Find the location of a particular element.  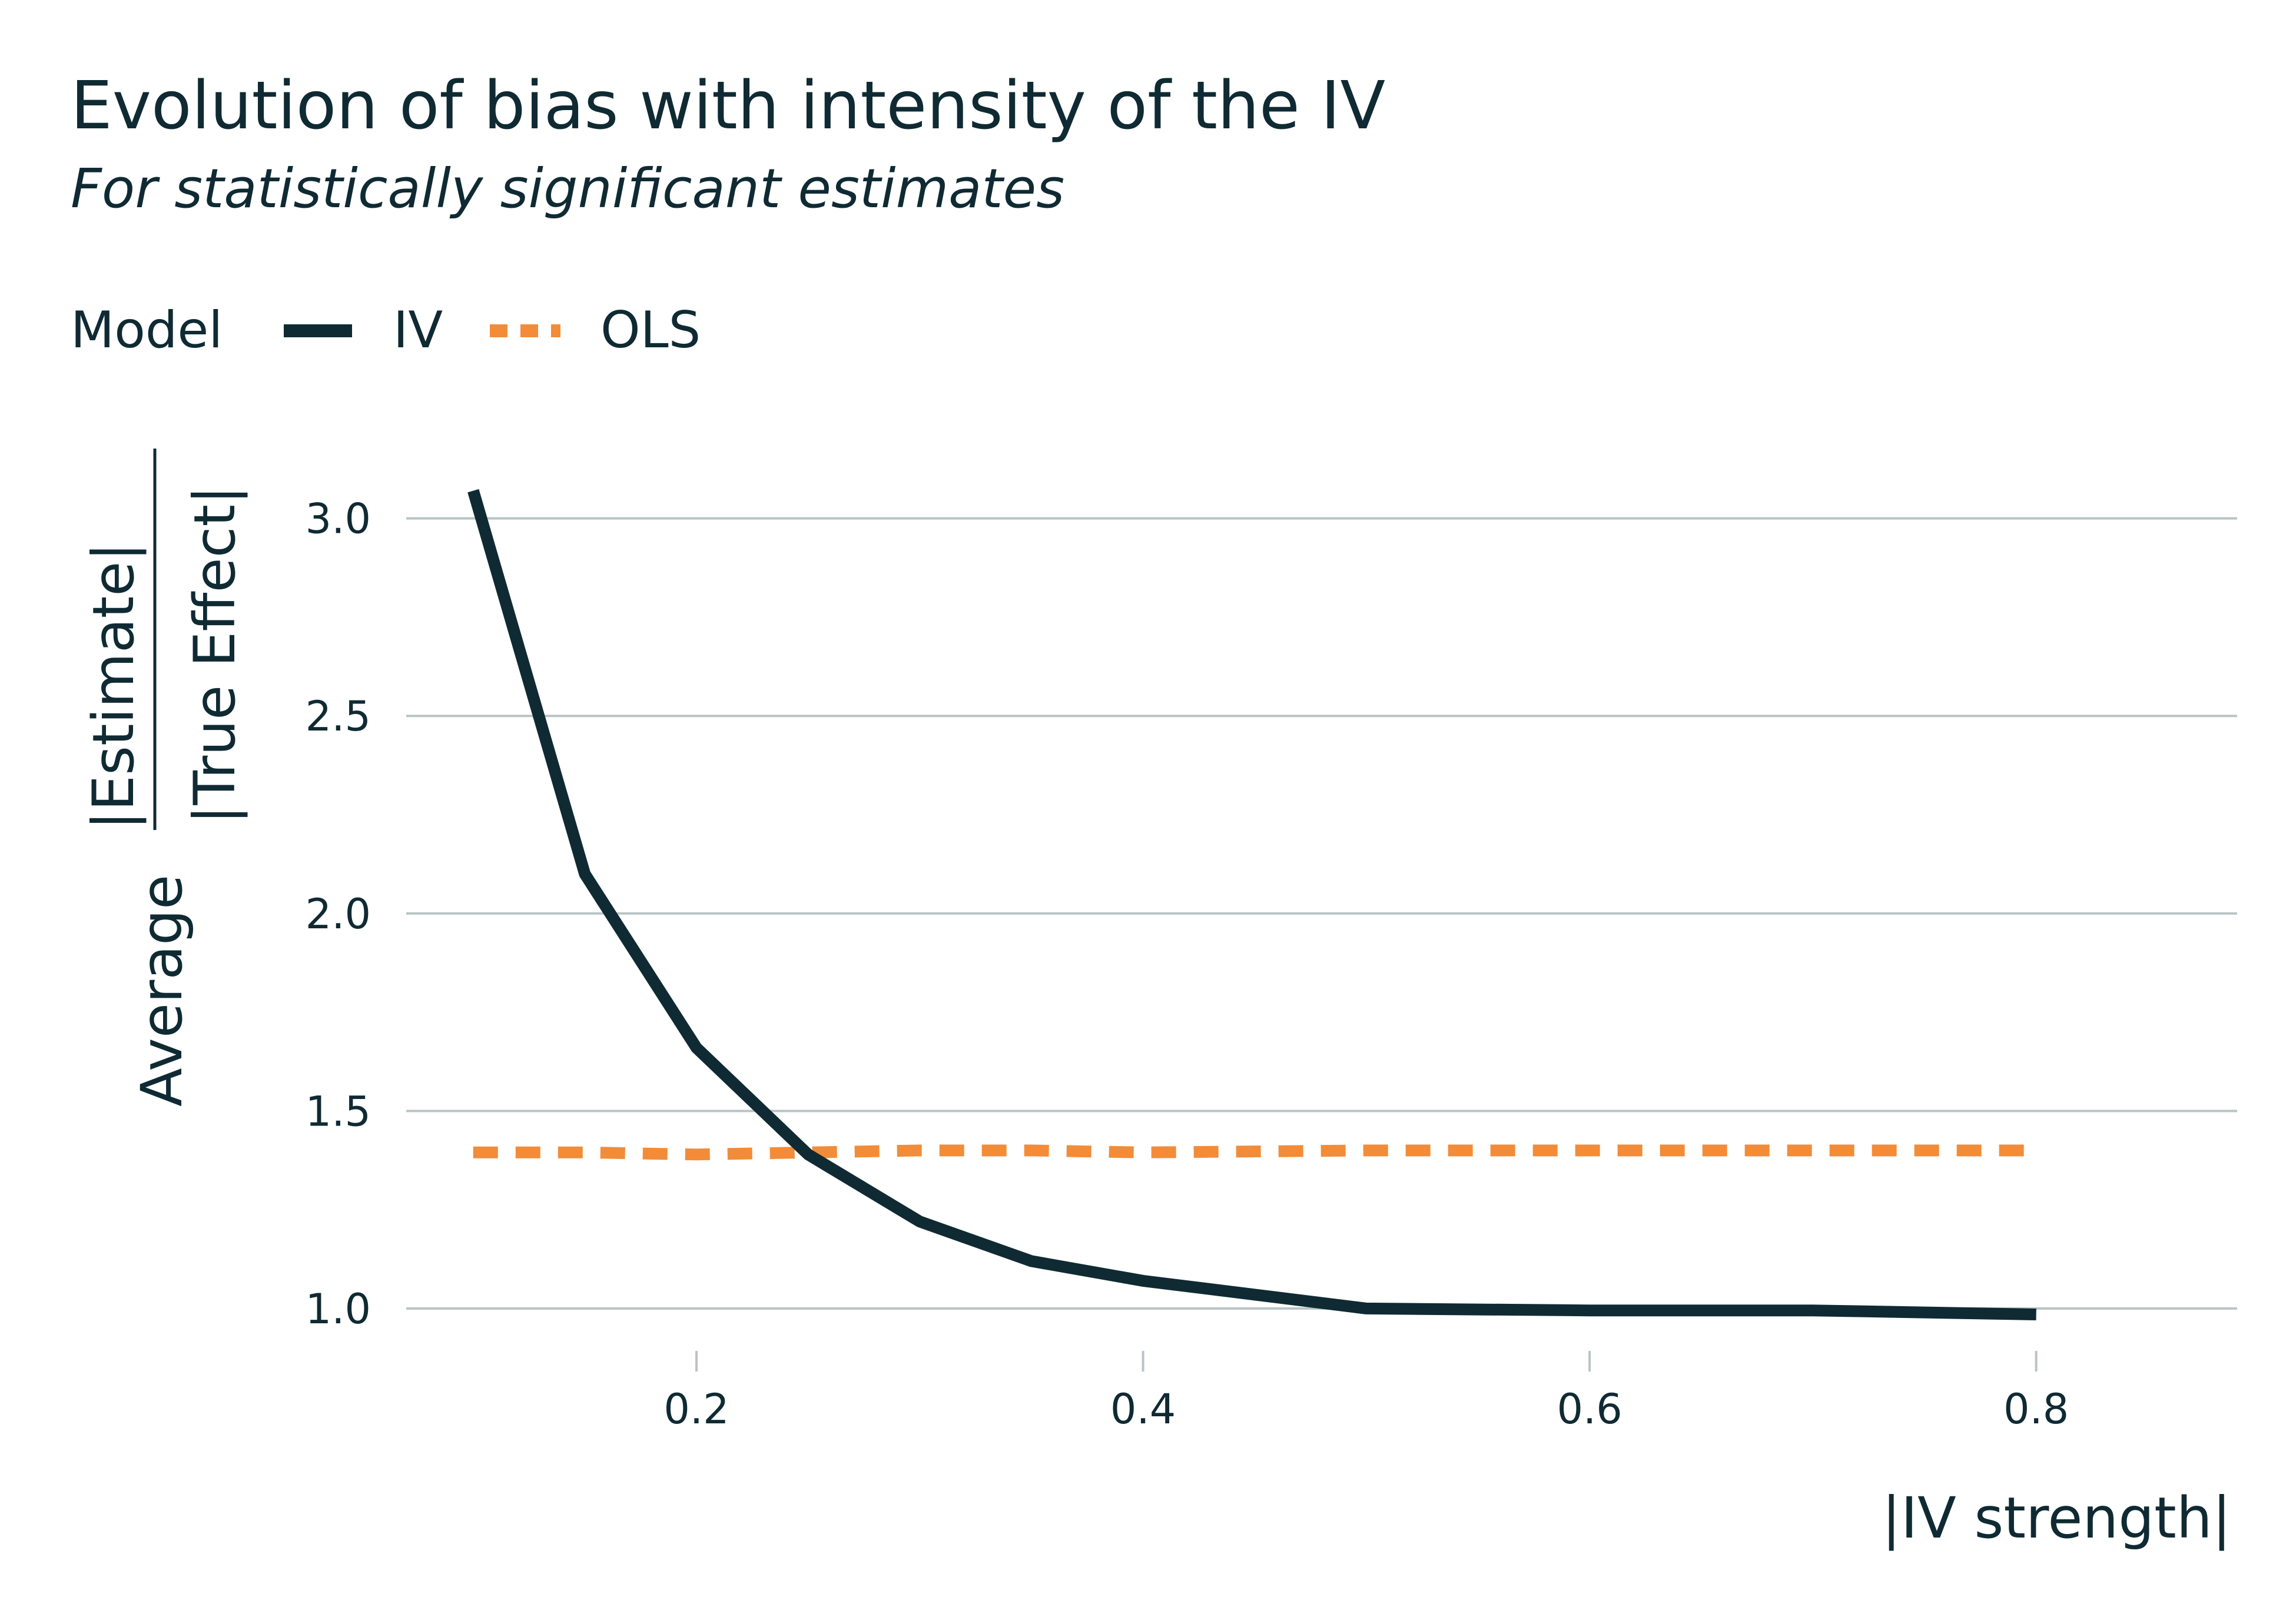

y-tick-label: 1.5 is located at coordinates (338, 1111).